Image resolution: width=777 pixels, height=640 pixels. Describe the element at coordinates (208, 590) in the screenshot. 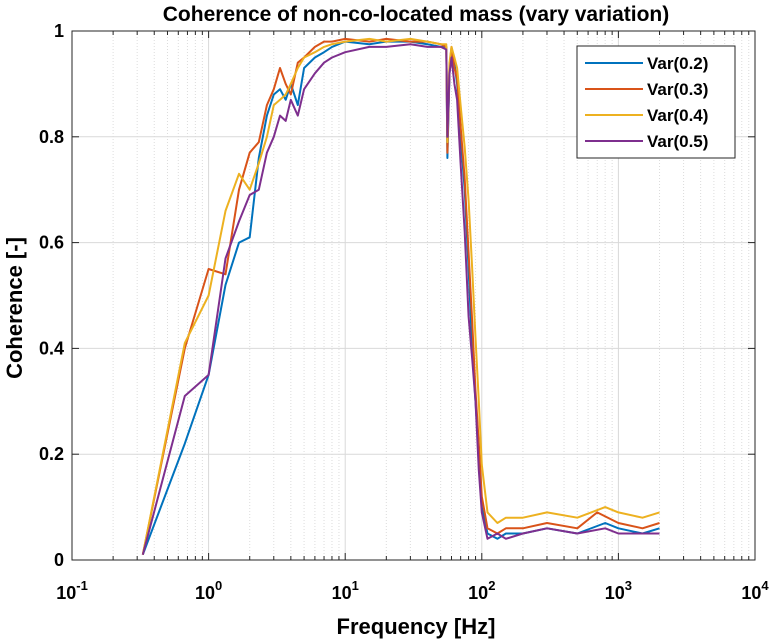

I see `x-tick-label: 10⁰` at that location.